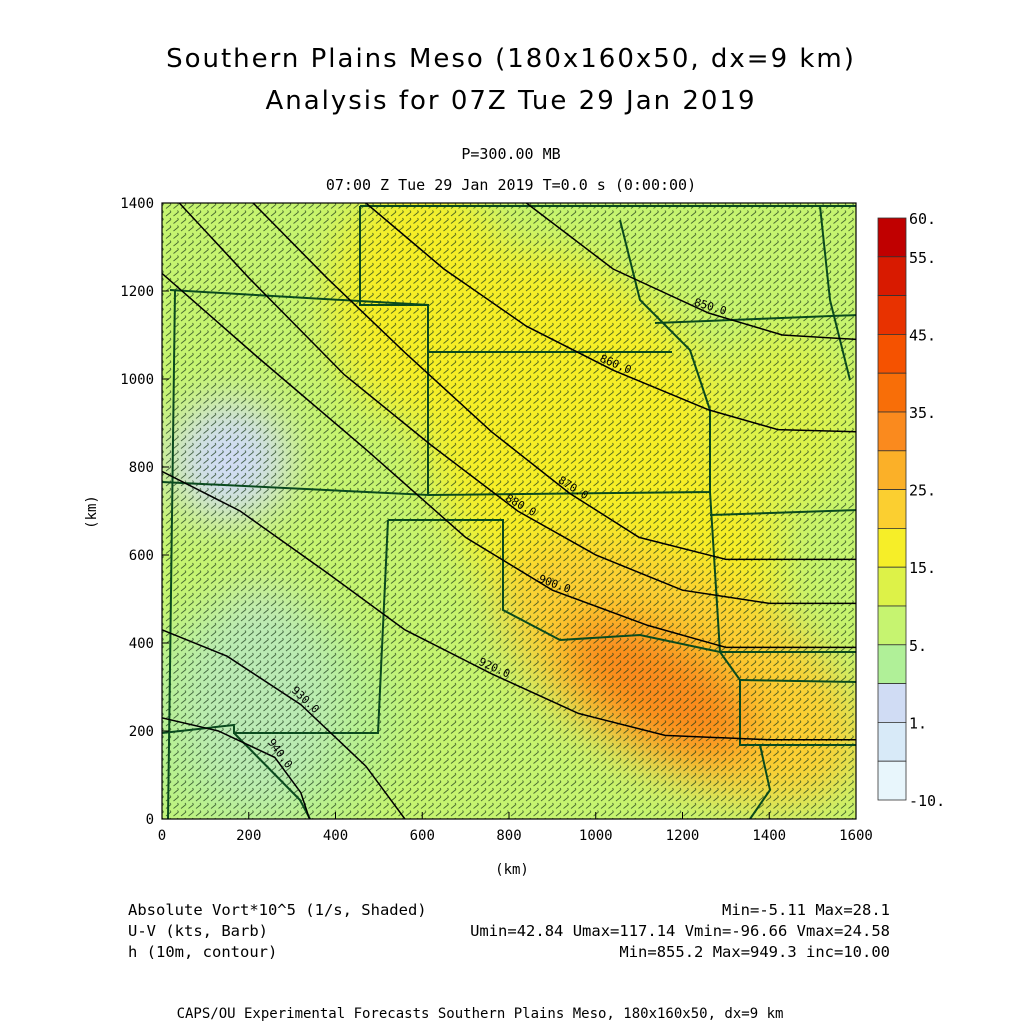  What do you see at coordinates (922, 568) in the screenshot?
I see `colorbar-label: 15.` at bounding box center [922, 568].